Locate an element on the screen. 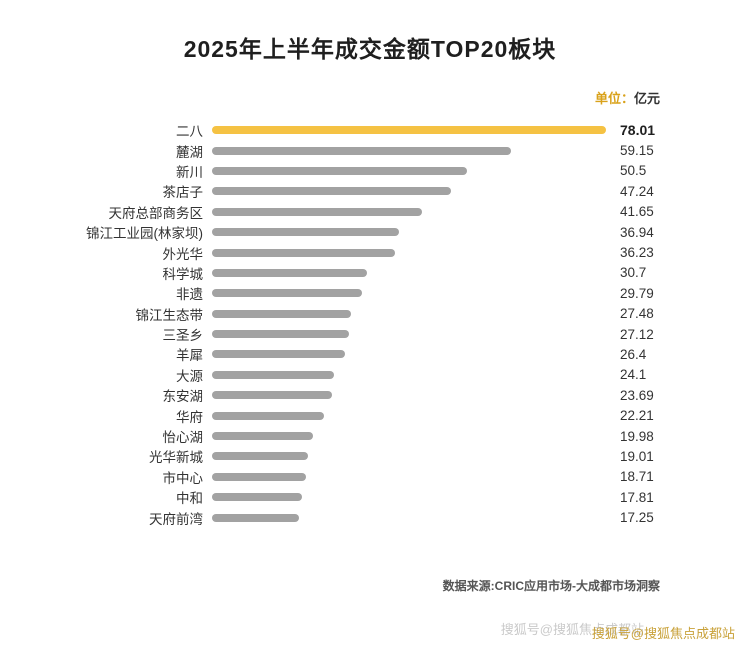 The width and height of the screenshot is (740, 648). bar-row: 麓湖 59.15 is located at coordinates (367, 150).